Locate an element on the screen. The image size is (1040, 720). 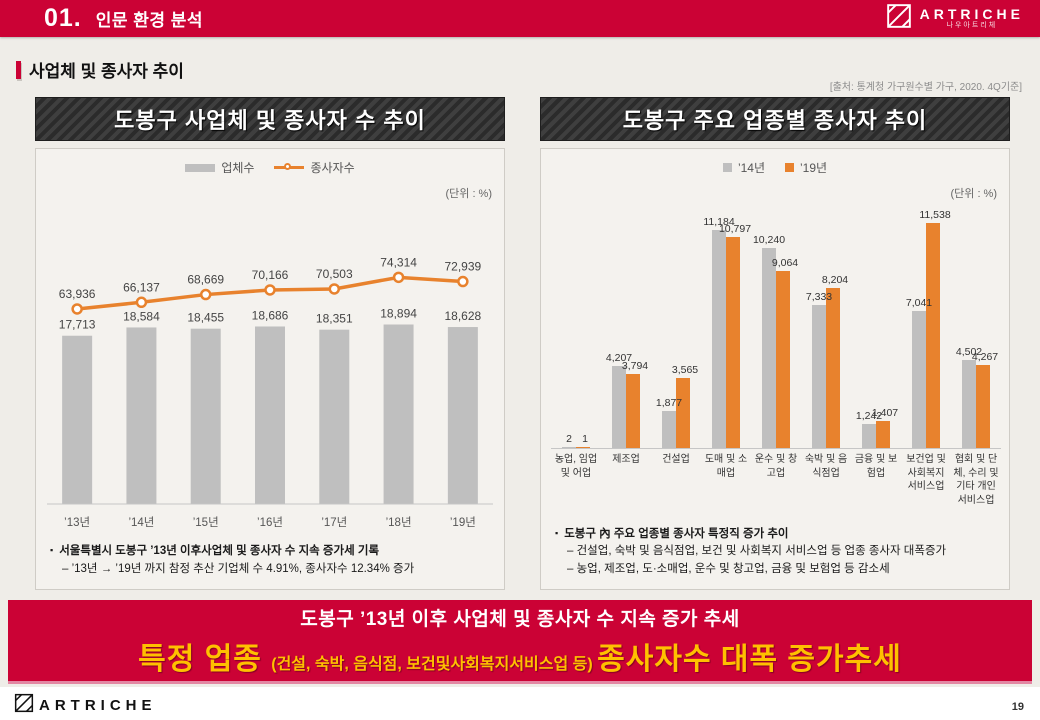
bar-2019-value-label: 3,565 is located at coordinates (685, 370).